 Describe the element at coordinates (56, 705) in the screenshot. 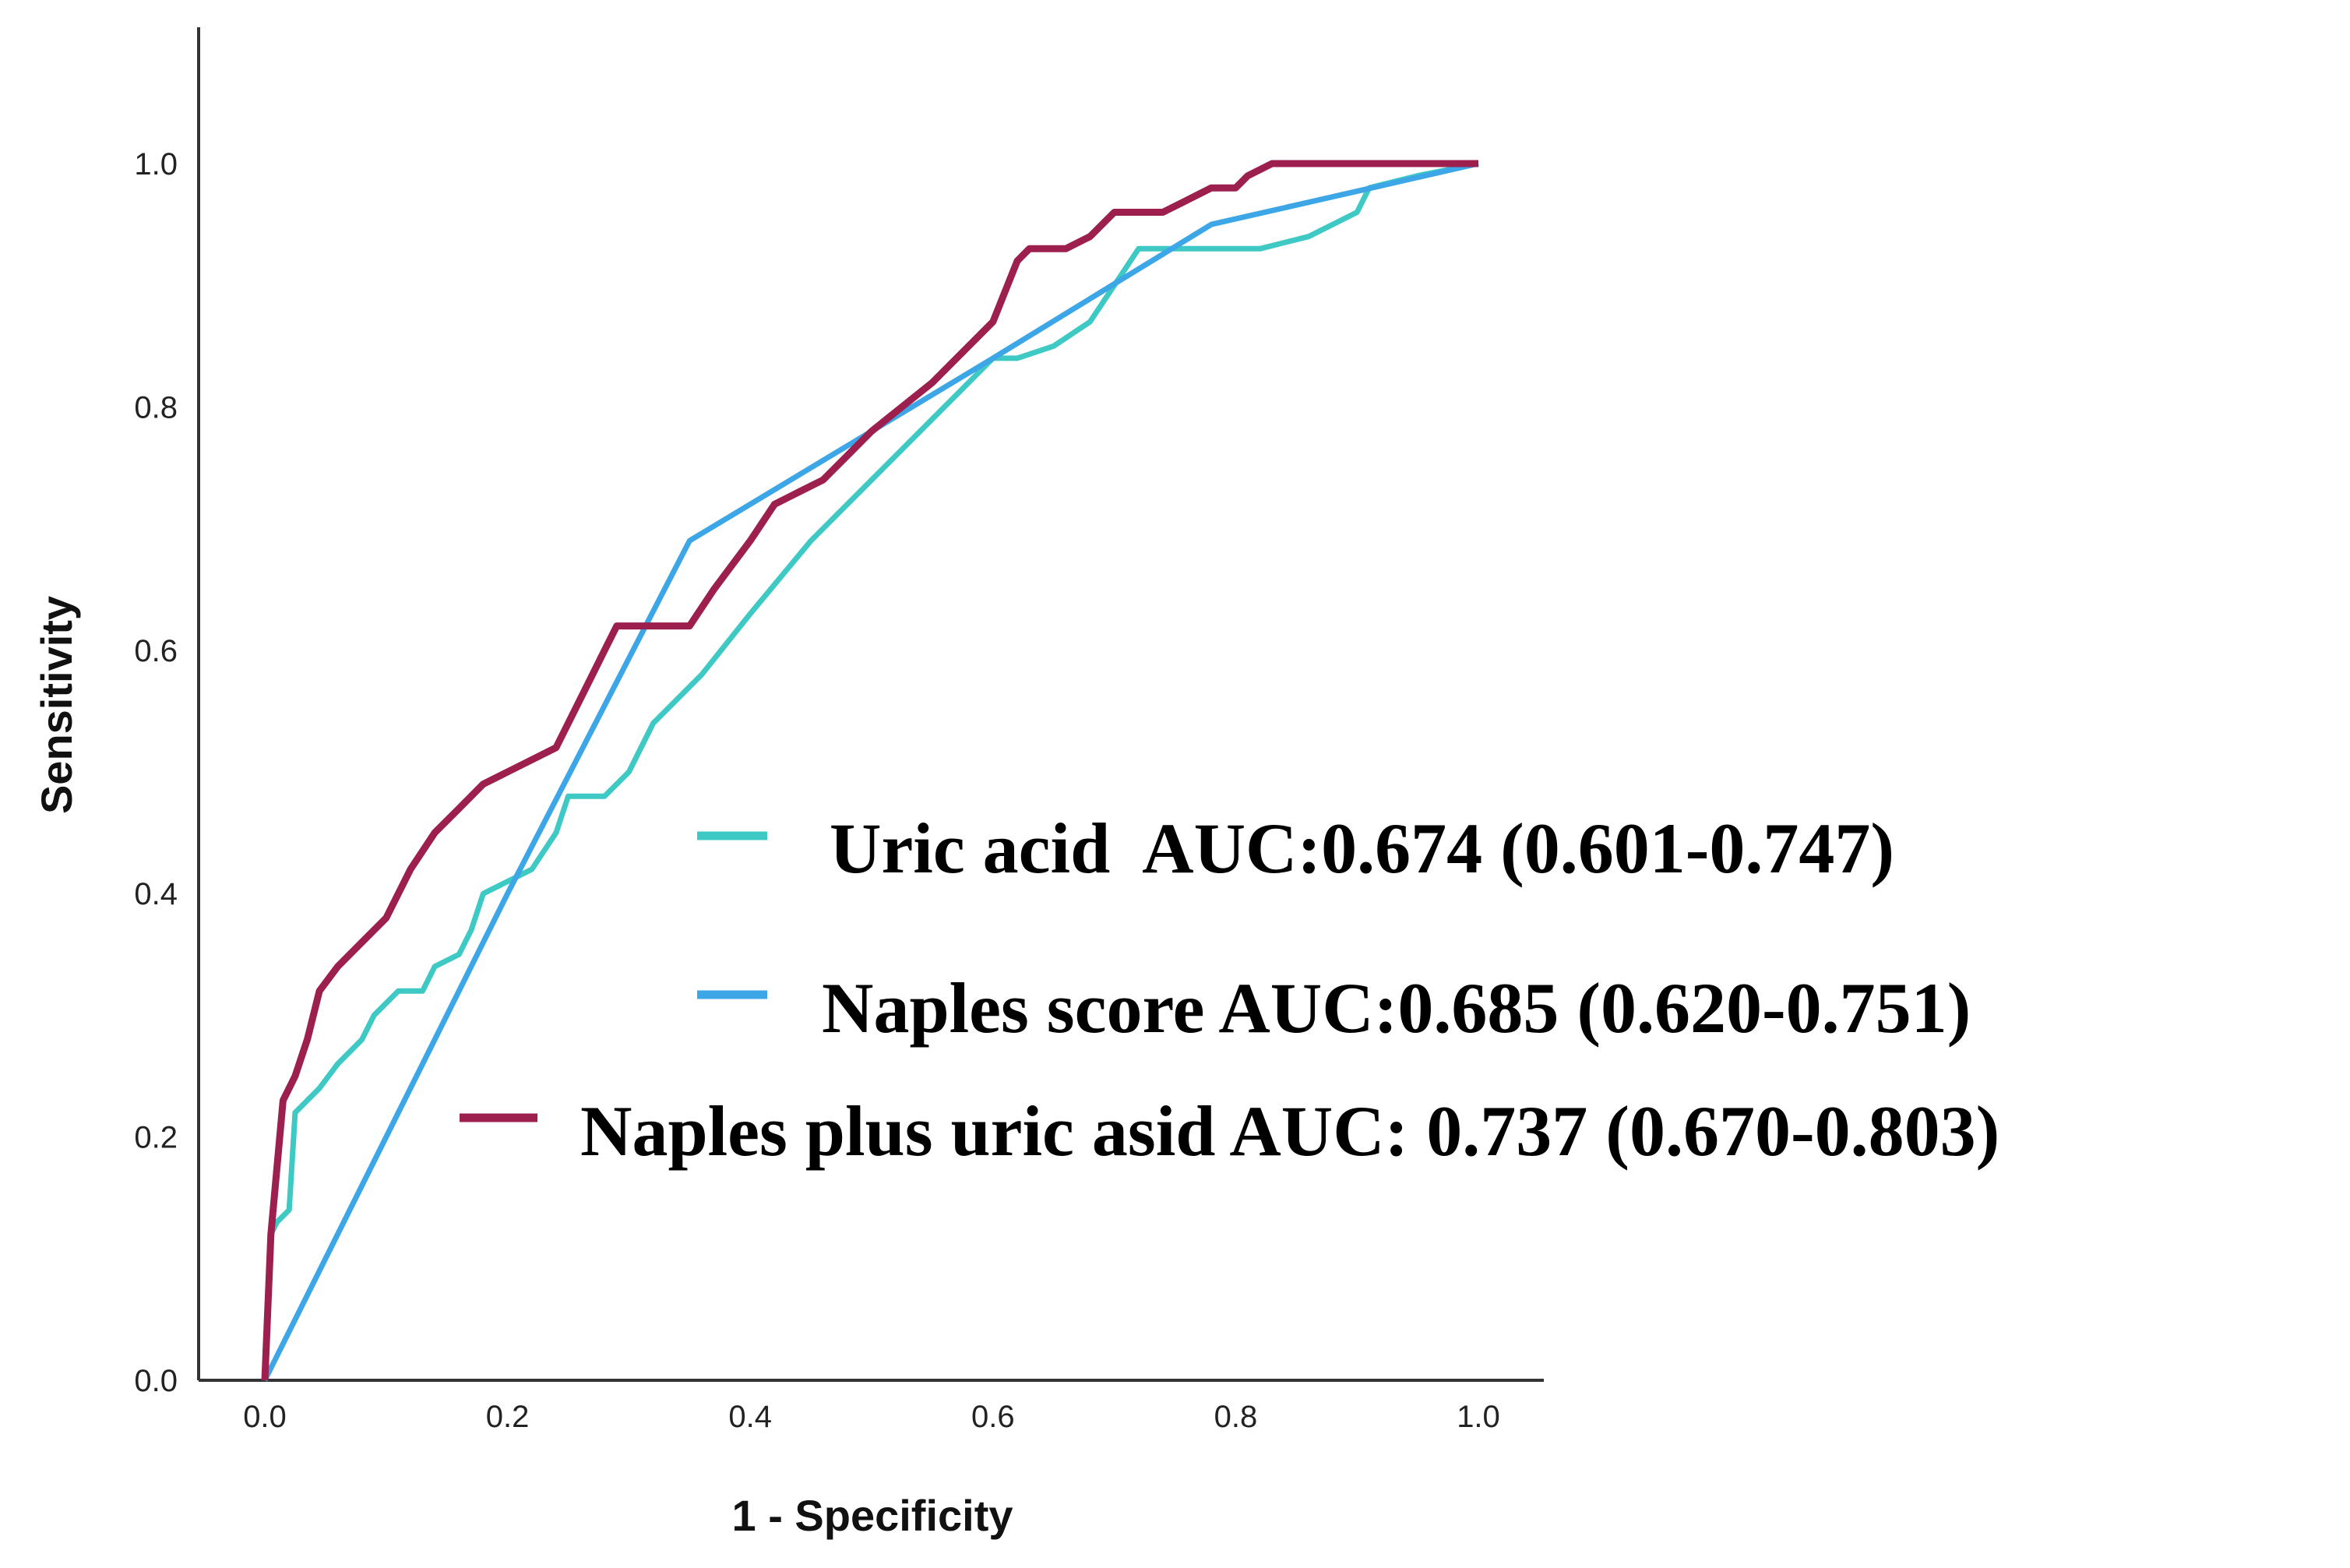

I see `y-axis-title: Sensitivity` at that location.